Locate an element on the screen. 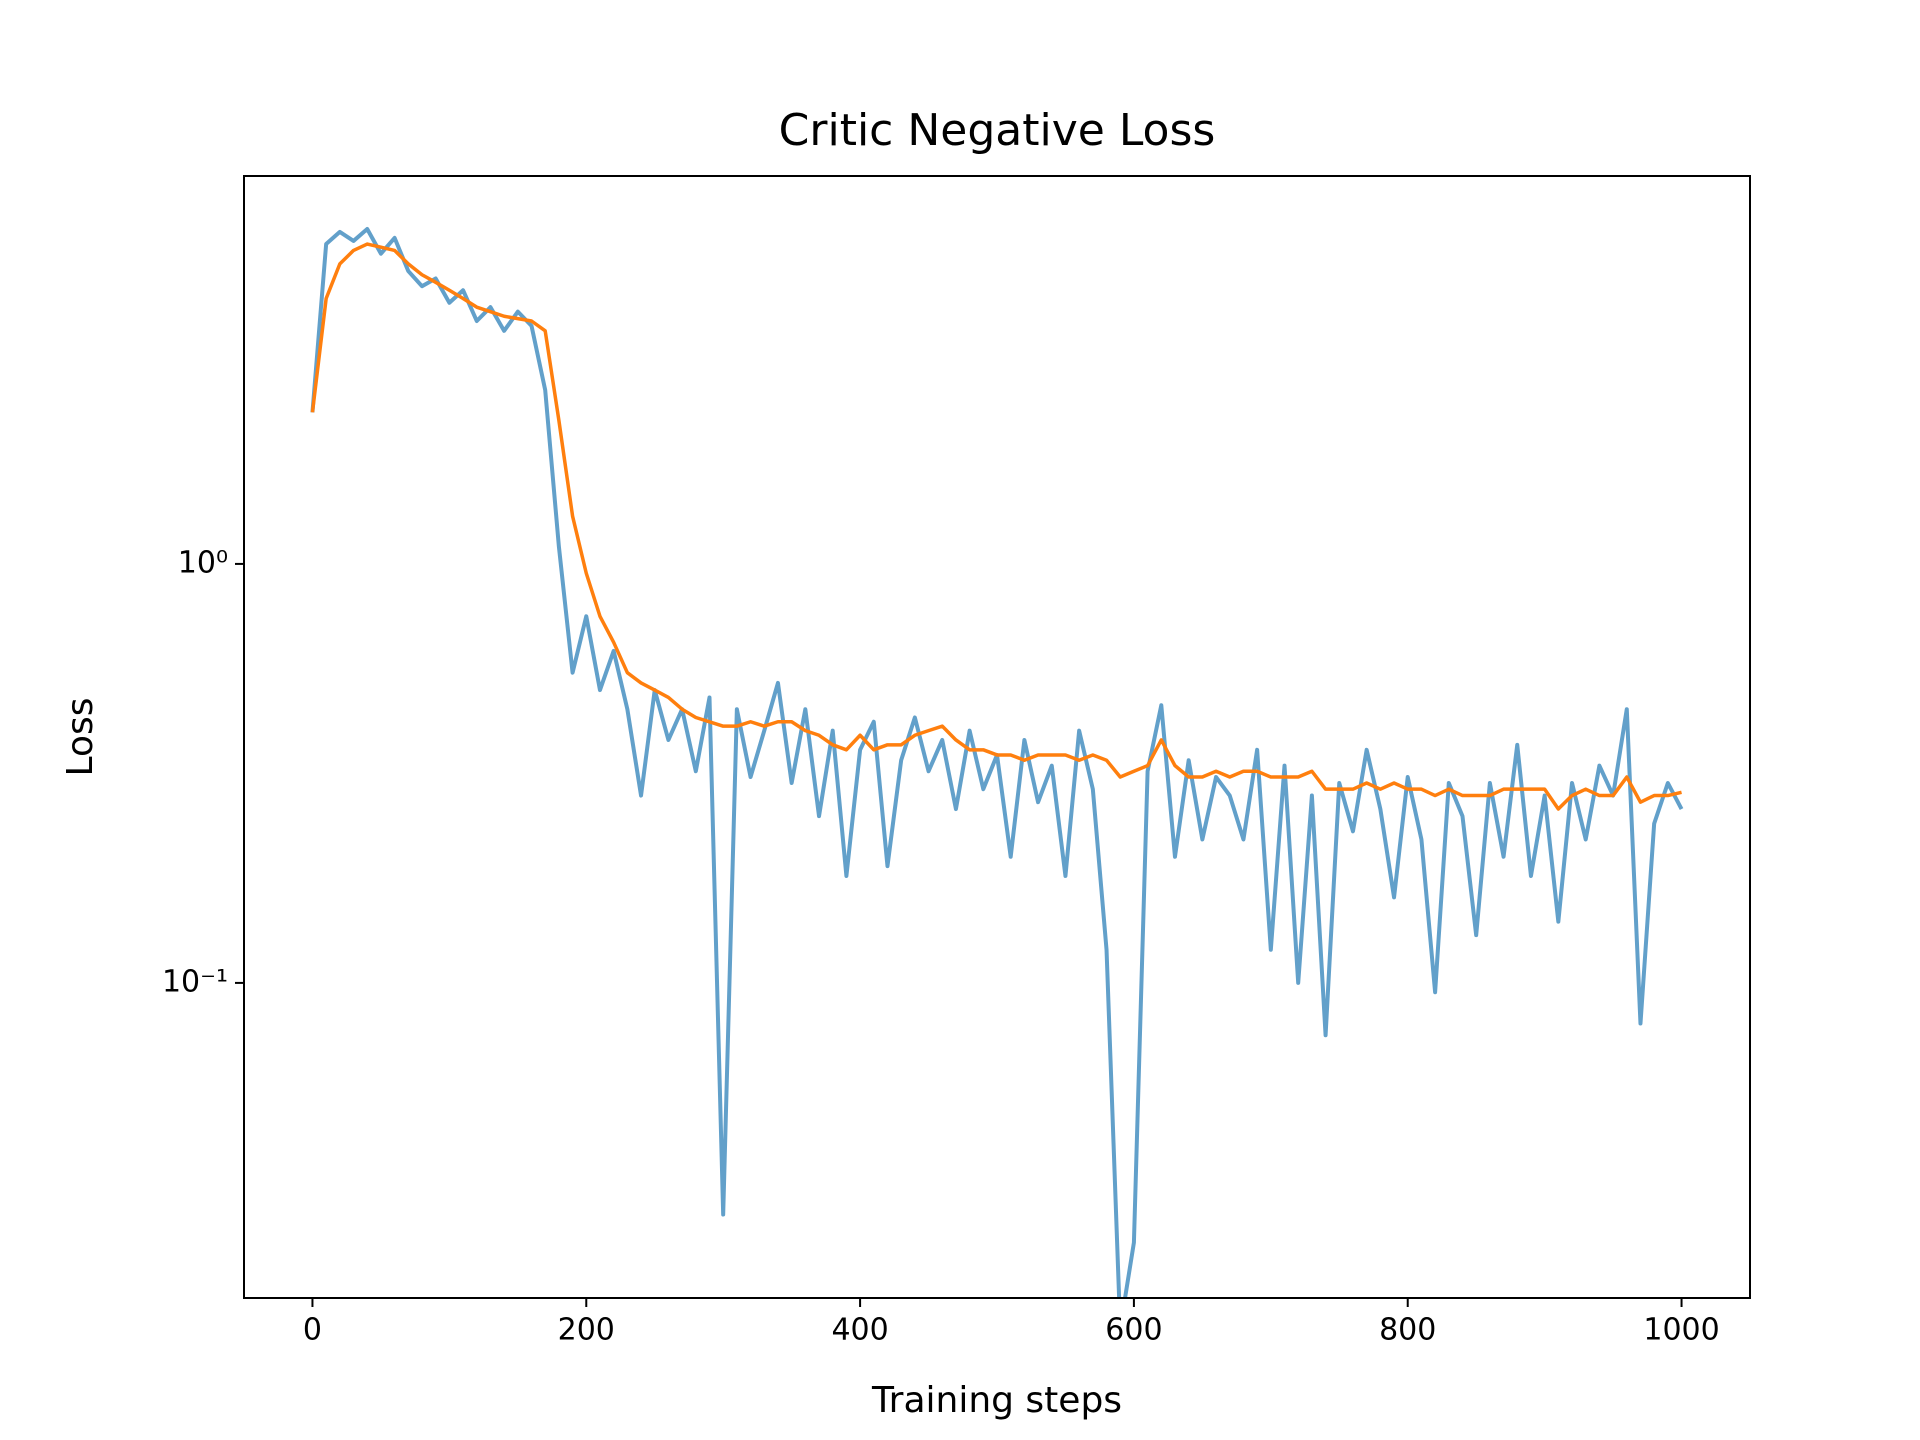  x-tick-label: 400 is located at coordinates (859, 1330).